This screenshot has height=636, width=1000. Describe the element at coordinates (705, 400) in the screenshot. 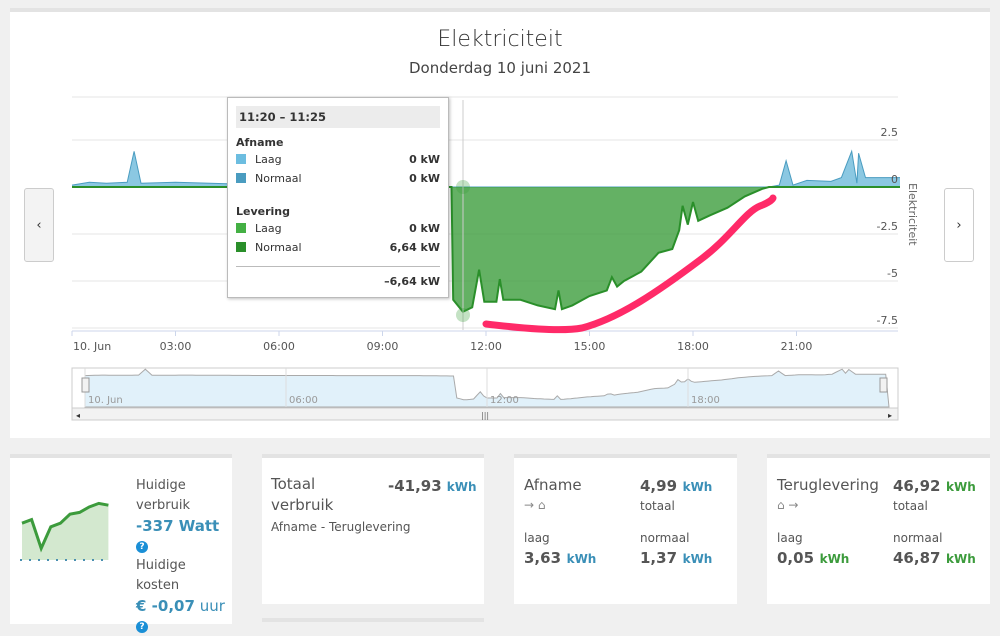

I see `navigator-tick-label: 18:00` at that location.